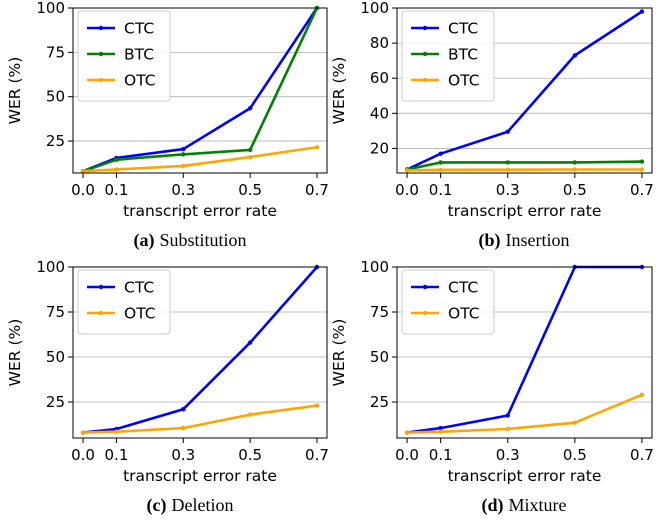 This screenshot has width=662, height=525. I want to click on panel-caption: (a) Substitution, so click(189, 240).